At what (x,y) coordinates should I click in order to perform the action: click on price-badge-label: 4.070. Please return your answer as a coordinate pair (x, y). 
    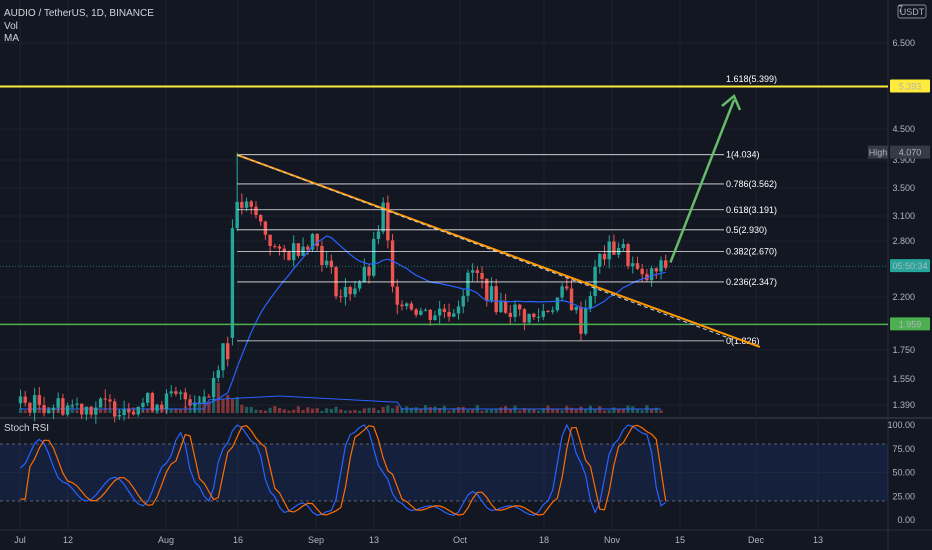
    Looking at the image, I should click on (910, 153).